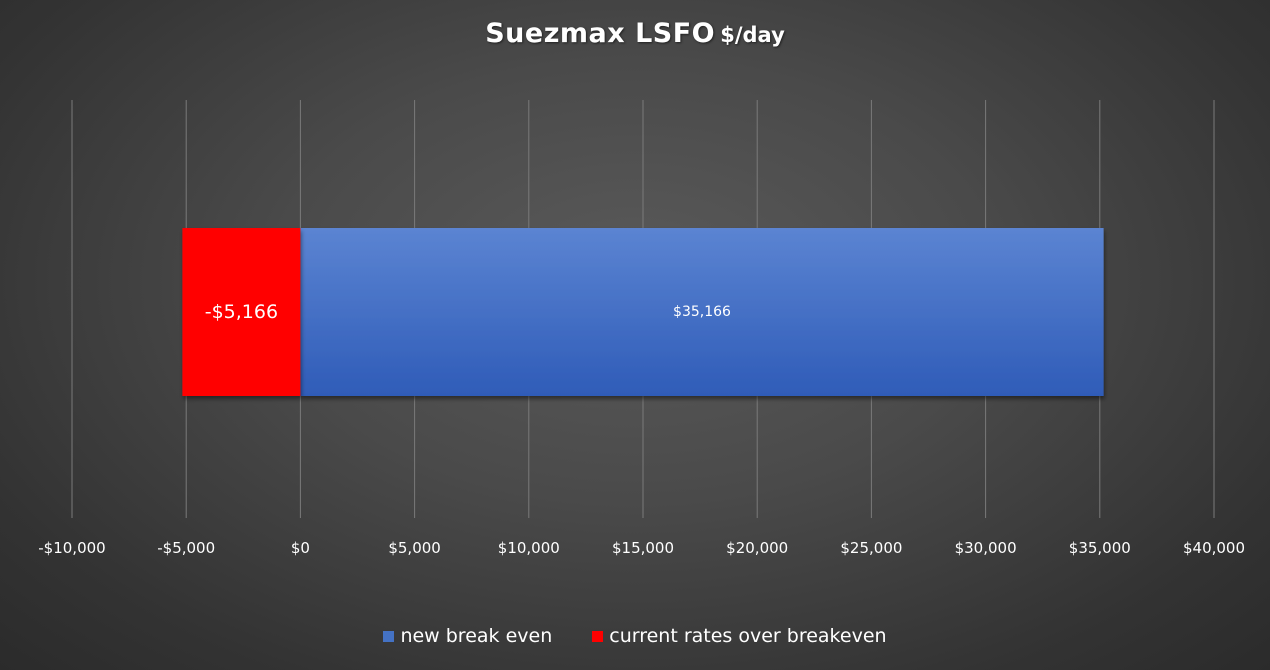 This screenshot has width=1270, height=670. Describe the element at coordinates (476, 636) in the screenshot. I see `legend-label-new-break-even: new break even` at that location.